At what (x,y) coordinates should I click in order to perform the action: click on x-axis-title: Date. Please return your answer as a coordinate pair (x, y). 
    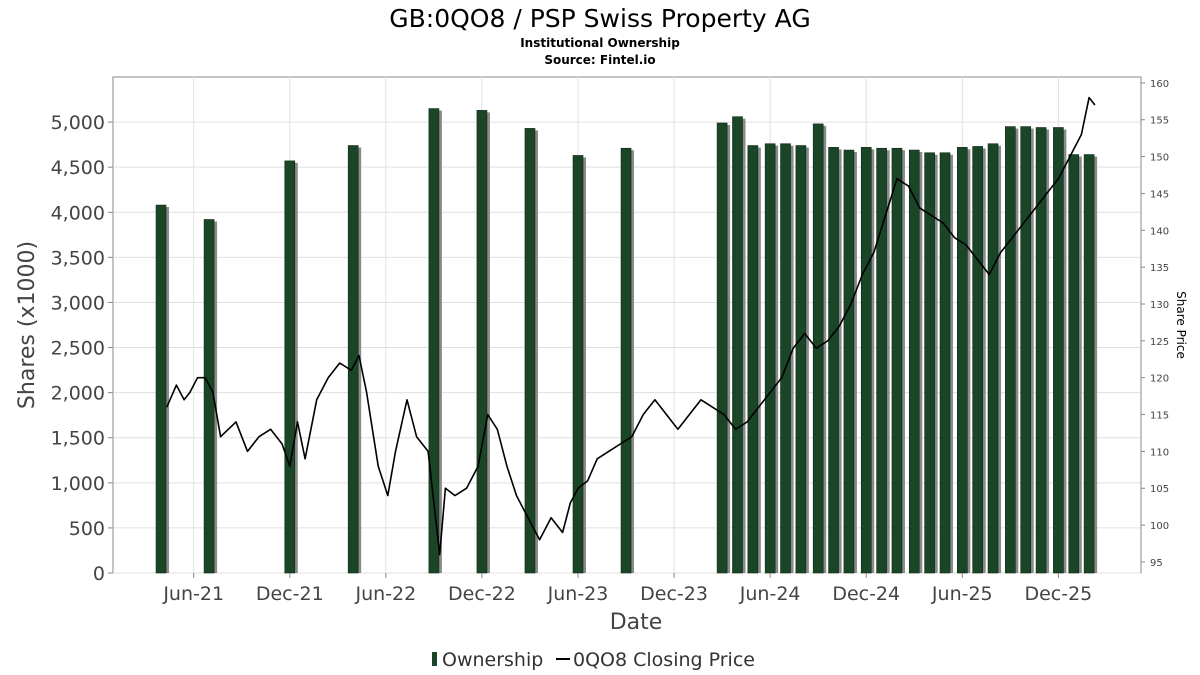
    Looking at the image, I should click on (636, 622).